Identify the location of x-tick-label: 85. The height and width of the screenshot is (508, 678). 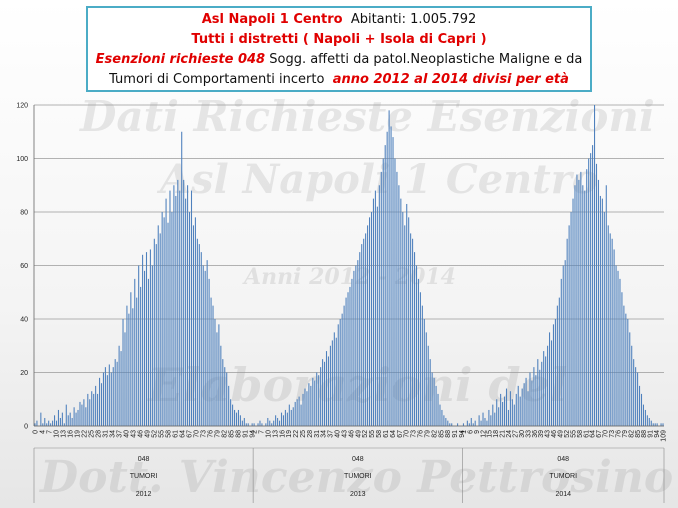
(232, 434).